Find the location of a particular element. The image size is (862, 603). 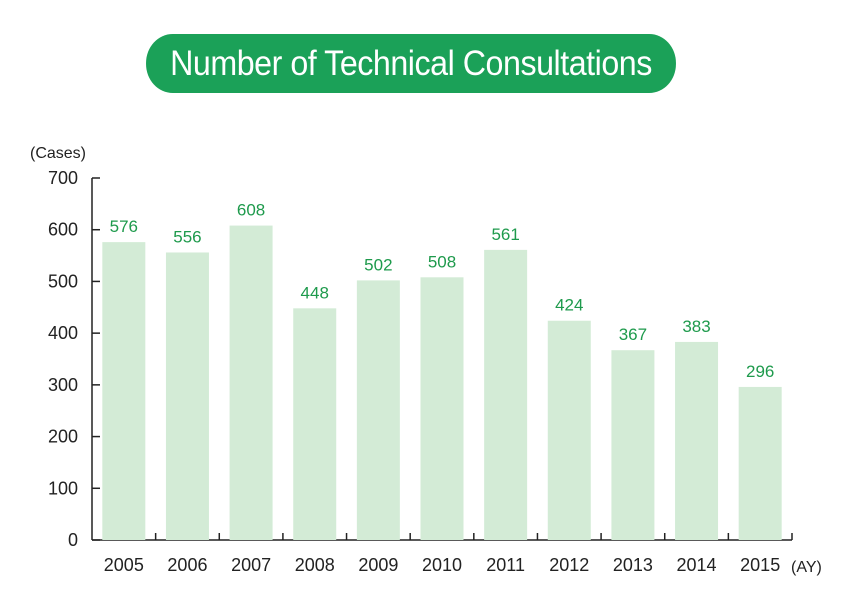

value-label-2014: 383 is located at coordinates (696, 326).